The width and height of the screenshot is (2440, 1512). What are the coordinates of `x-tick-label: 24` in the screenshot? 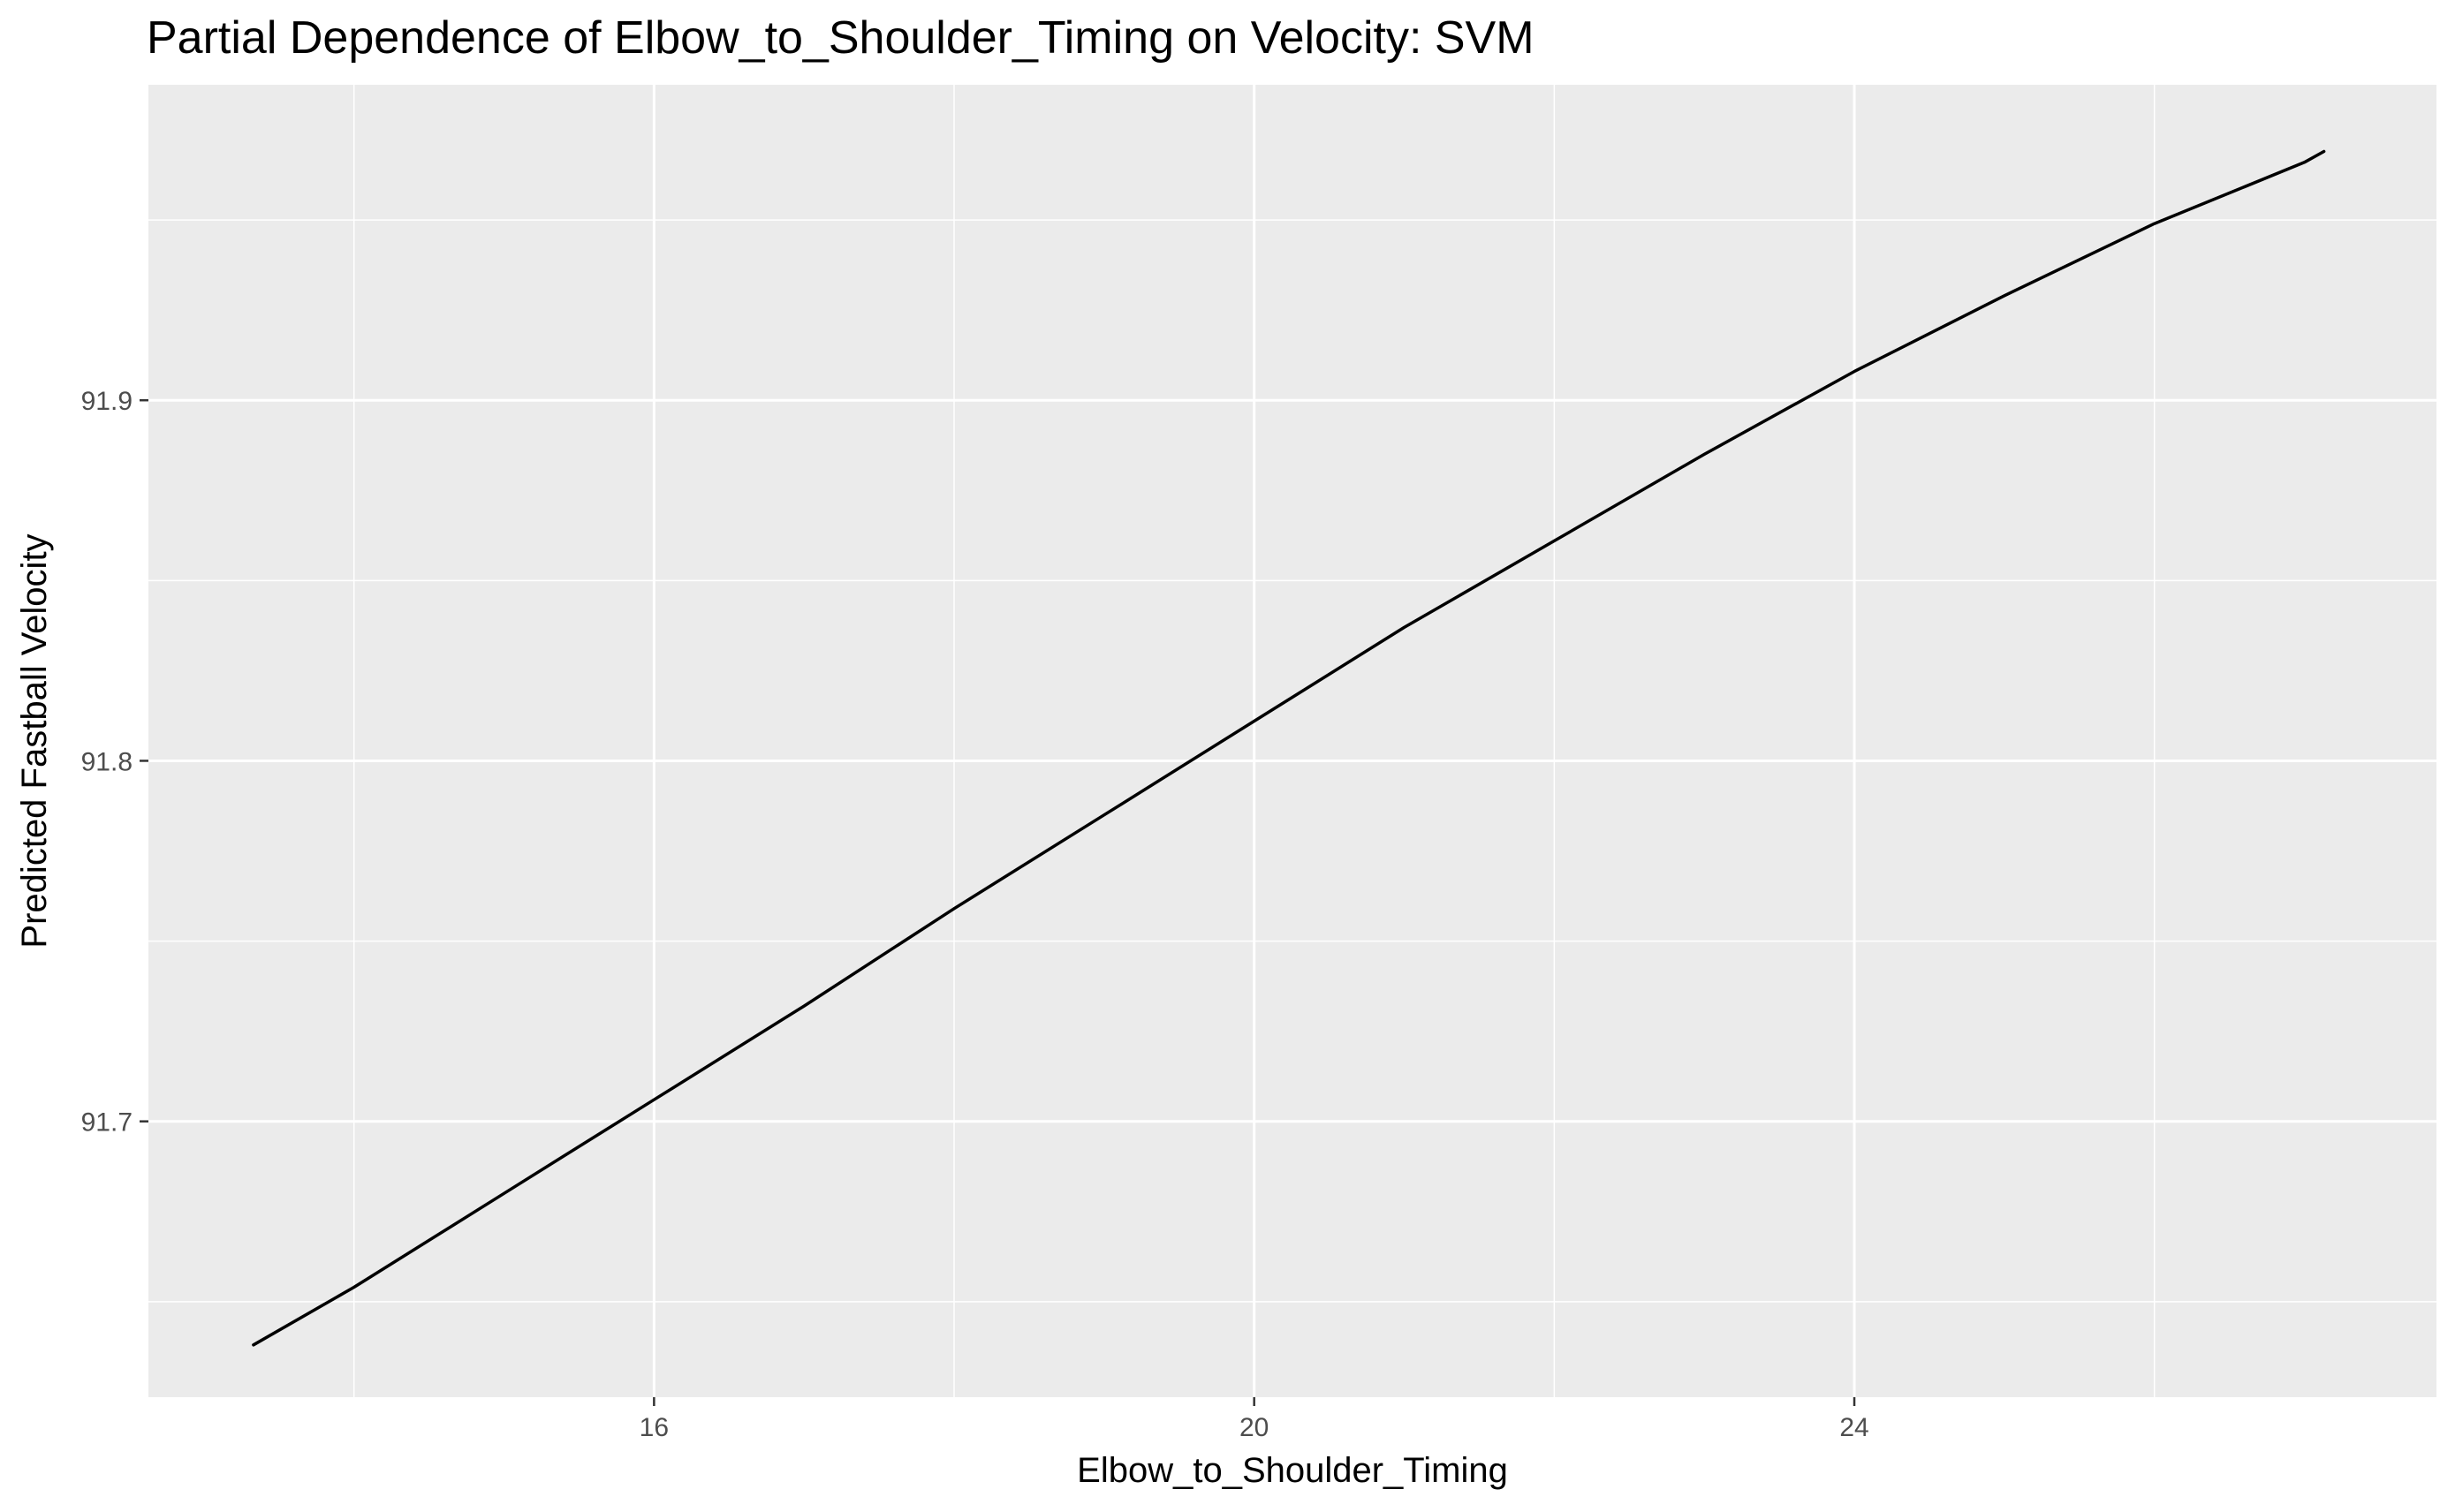 It's located at (1853, 1428).